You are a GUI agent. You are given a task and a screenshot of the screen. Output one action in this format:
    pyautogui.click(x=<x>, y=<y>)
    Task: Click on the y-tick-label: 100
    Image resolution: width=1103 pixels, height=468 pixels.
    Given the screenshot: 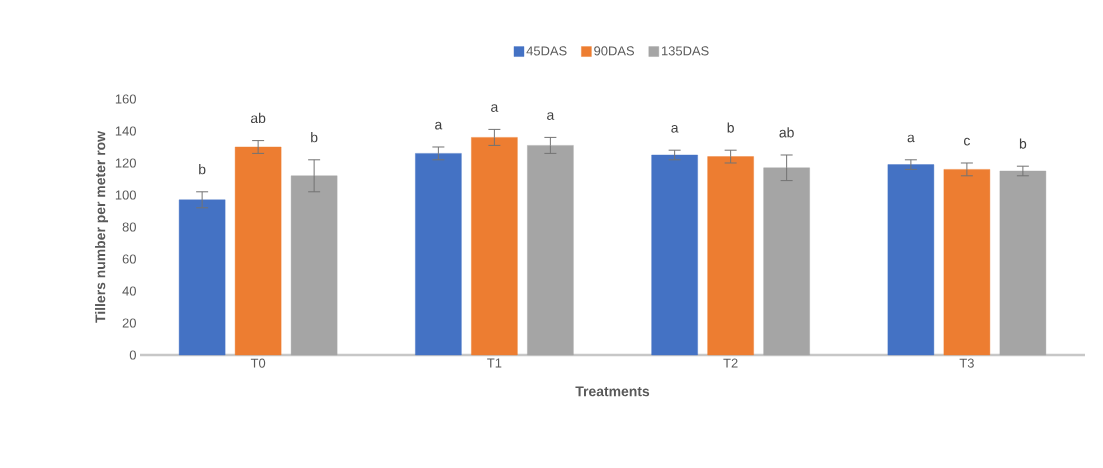 What is the action you would take?
    pyautogui.click(x=125, y=195)
    